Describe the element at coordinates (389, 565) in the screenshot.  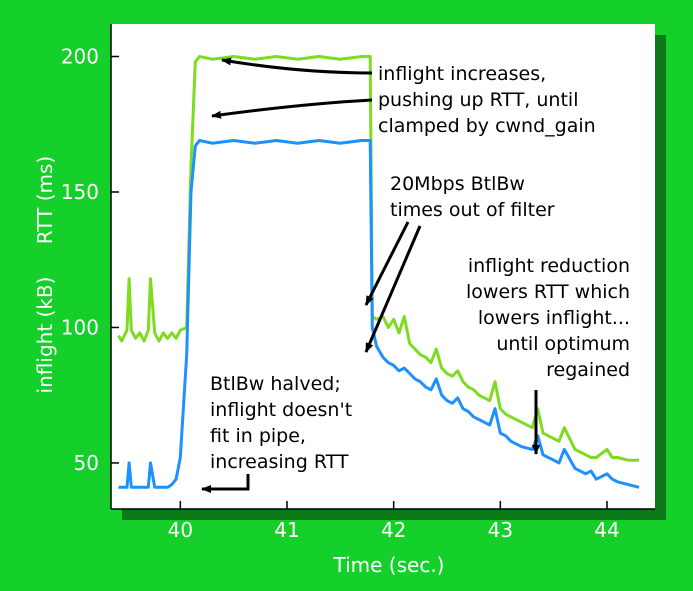
I see `x-axis-label: Time (sec.)` at that location.